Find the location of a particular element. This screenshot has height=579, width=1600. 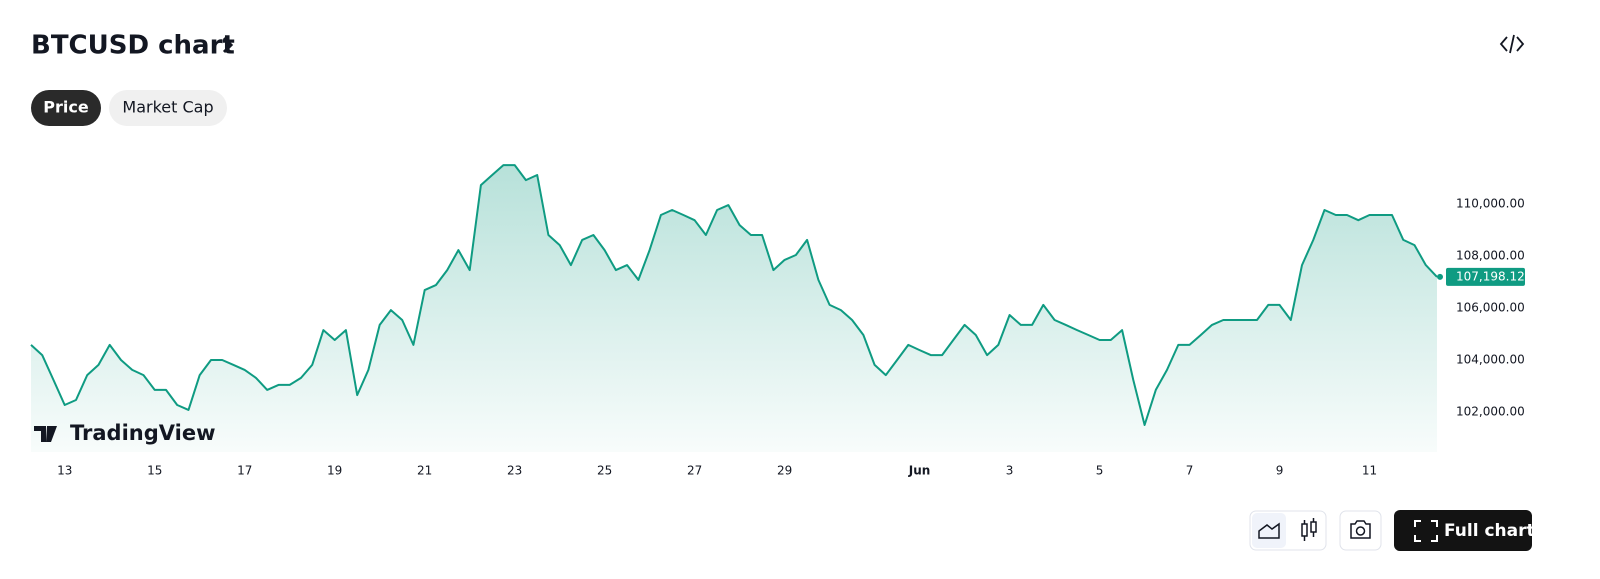

watermark: TradingView is located at coordinates (142, 433).